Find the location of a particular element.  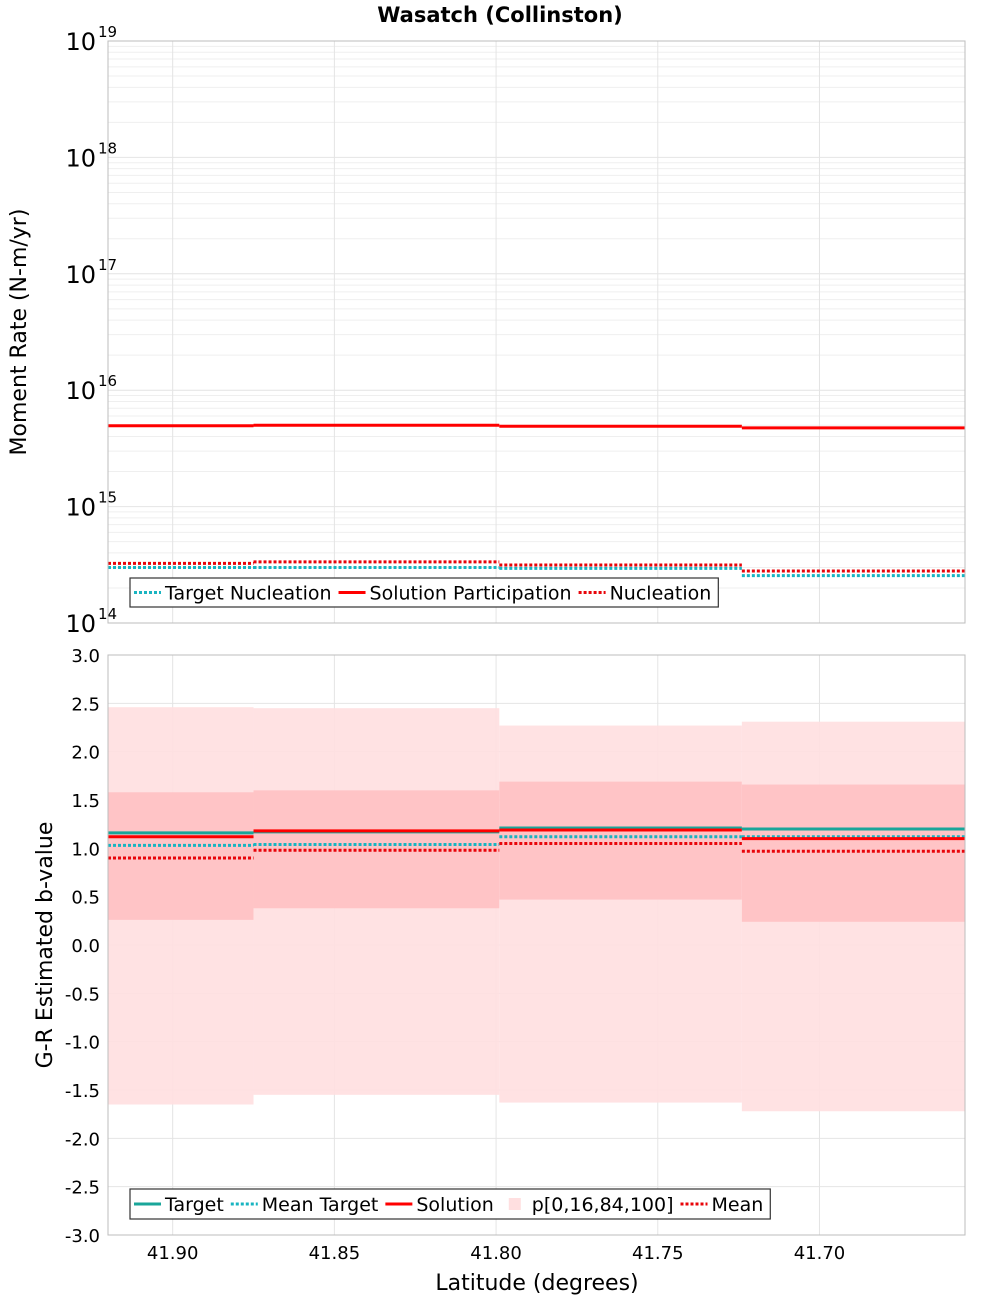

bvalue-y-tick-label: -1.0 is located at coordinates (82, 1043).